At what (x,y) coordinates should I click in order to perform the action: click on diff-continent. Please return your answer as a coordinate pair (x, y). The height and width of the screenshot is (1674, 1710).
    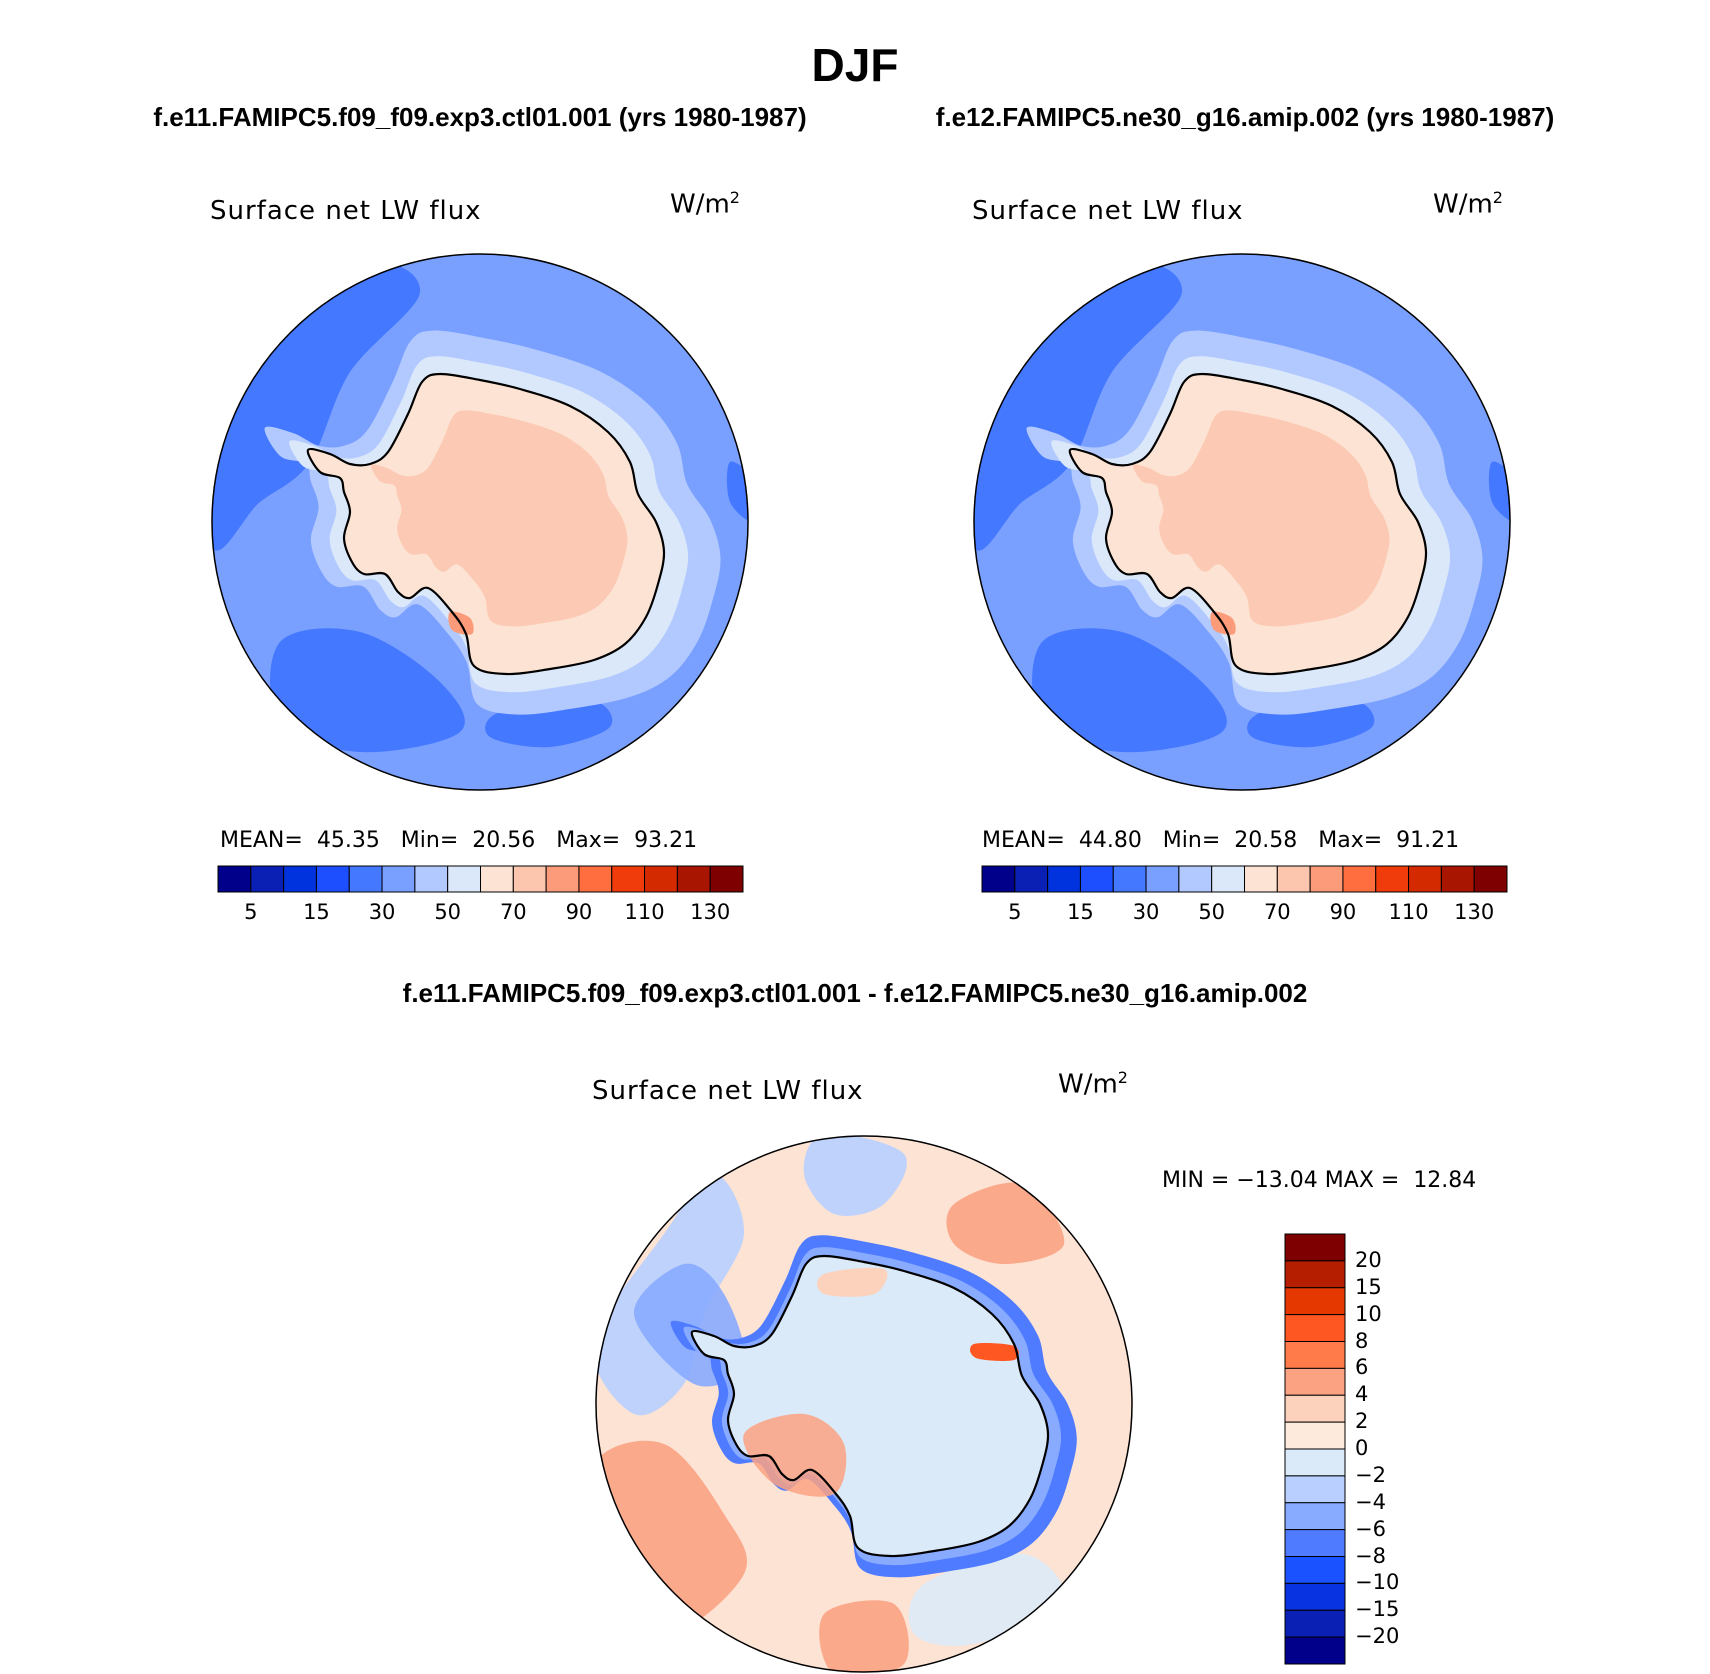
    Looking at the image, I should click on (870, 1406).